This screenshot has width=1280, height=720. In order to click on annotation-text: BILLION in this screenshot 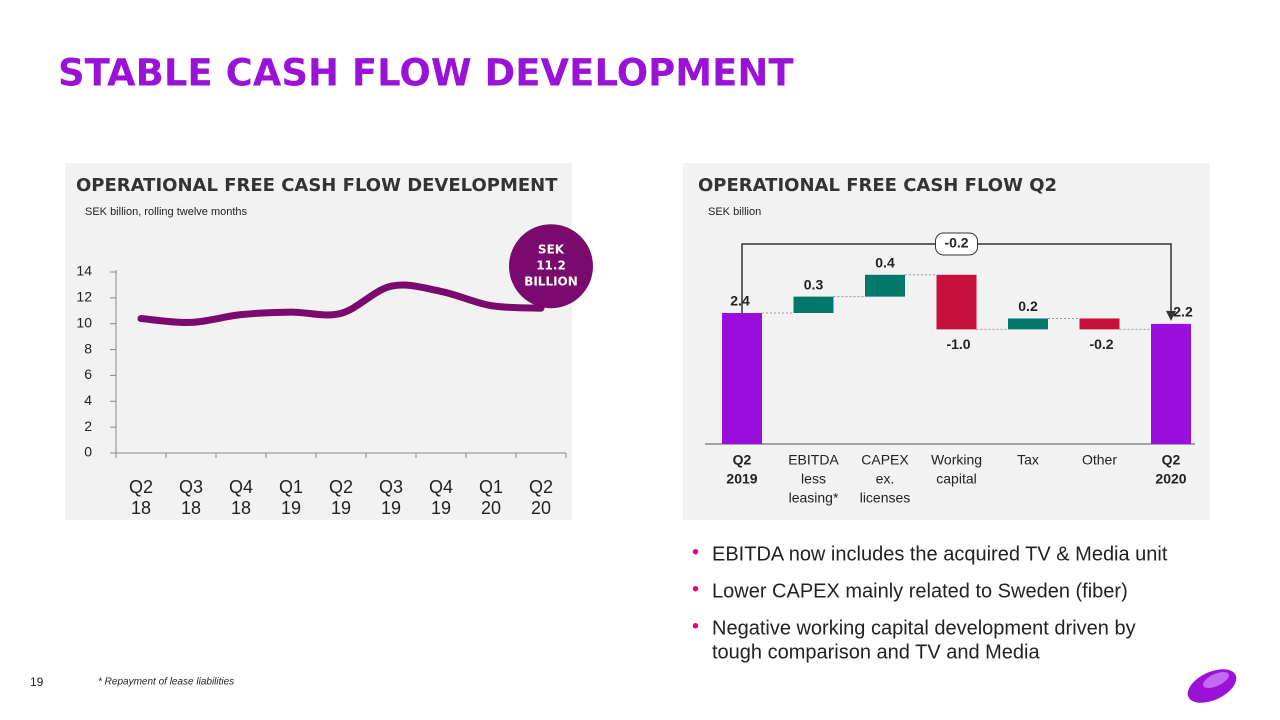, I will do `click(551, 282)`.